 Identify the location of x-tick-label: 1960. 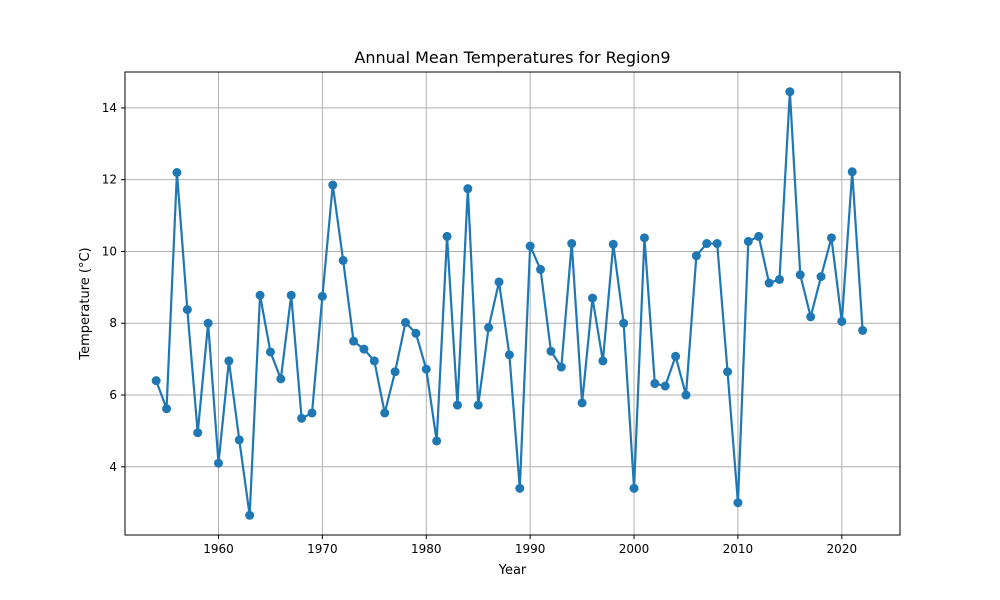
(218, 549).